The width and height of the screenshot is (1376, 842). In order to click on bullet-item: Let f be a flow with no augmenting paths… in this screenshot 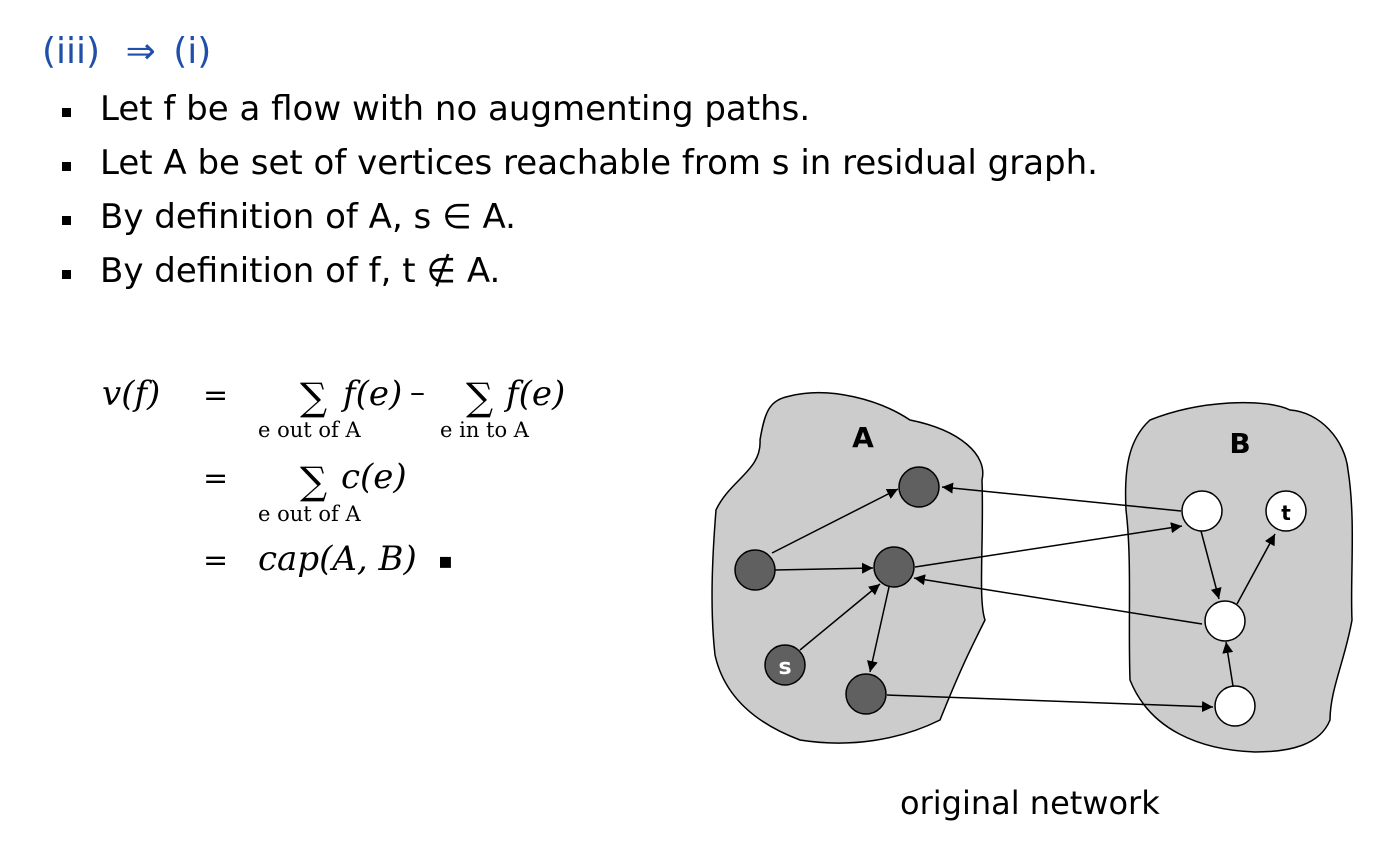, I will do `click(580, 109)`.